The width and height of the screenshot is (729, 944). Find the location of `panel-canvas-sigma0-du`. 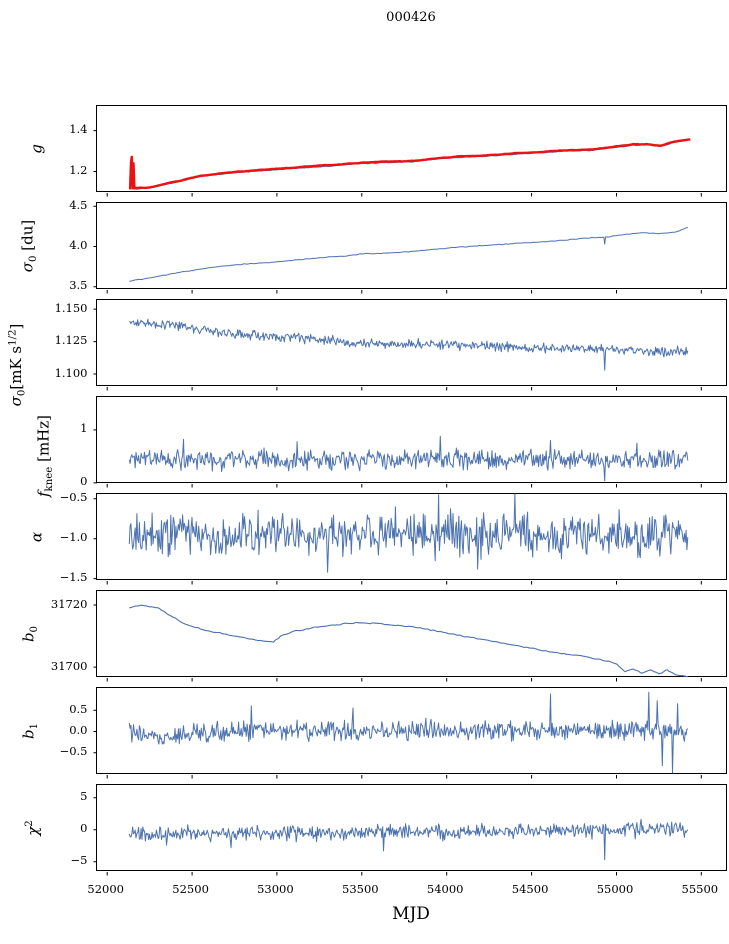

panel-canvas-sigma0-du is located at coordinates (397, 249).